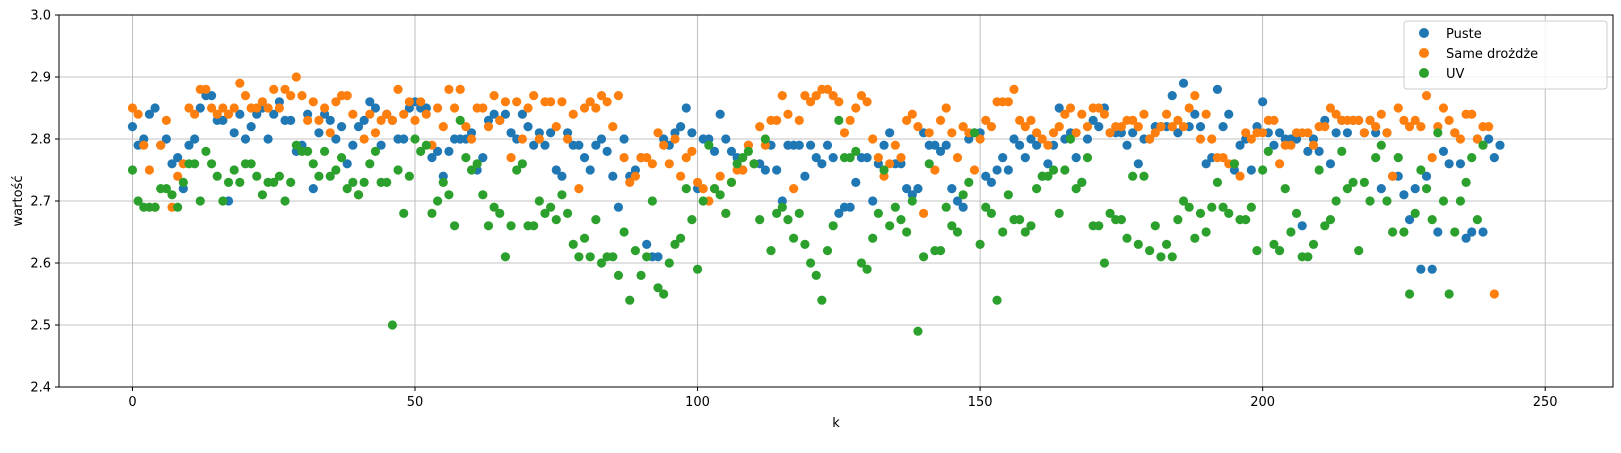 The width and height of the screenshot is (1621, 453). I want to click on legend-label-uv: UV, so click(1455, 74).